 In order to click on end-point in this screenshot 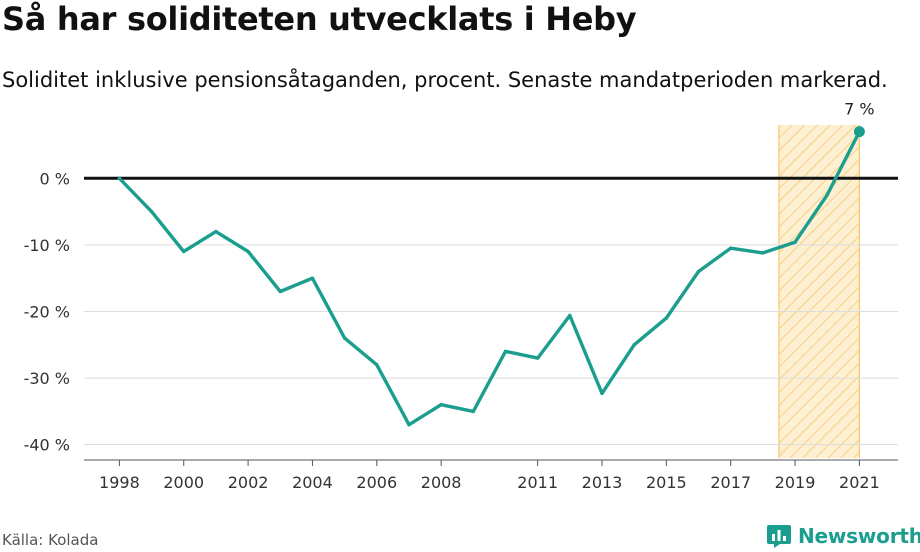, I will do `click(859, 132)`.